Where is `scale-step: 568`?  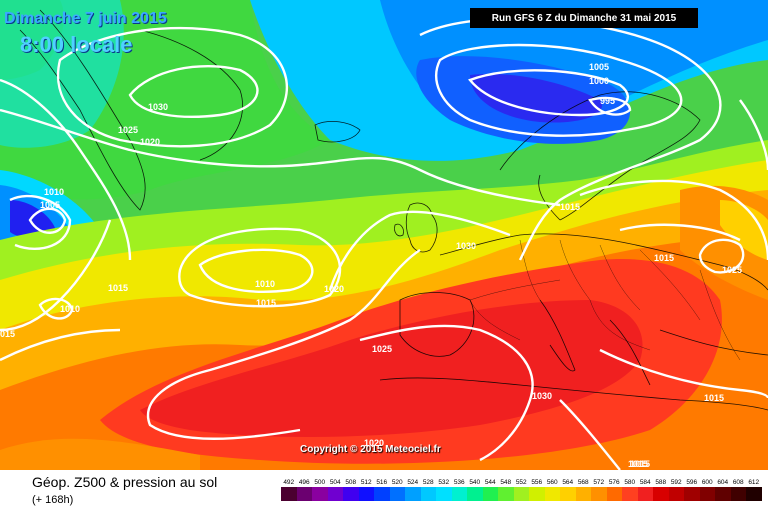 scale-step: 568 is located at coordinates (583, 489).